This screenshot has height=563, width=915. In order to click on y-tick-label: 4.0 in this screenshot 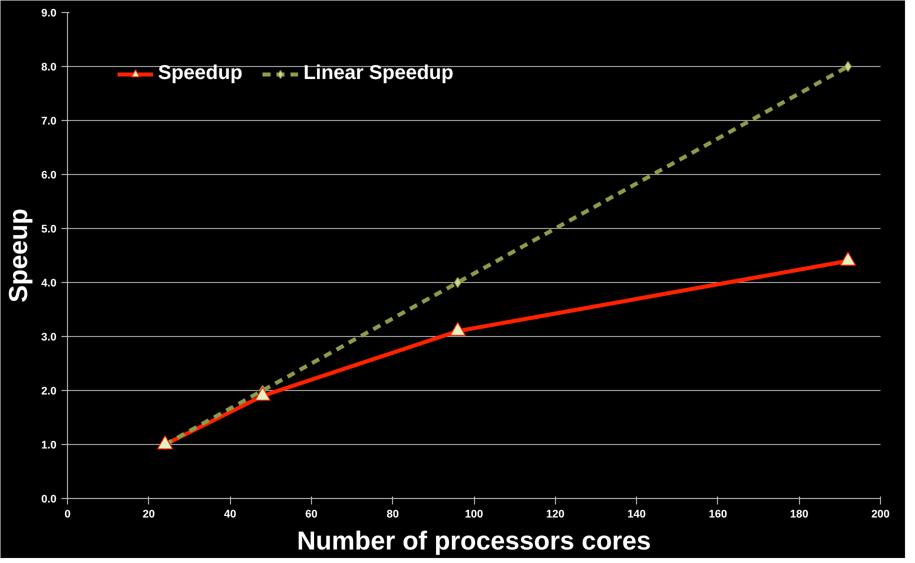, I will do `click(49, 284)`.